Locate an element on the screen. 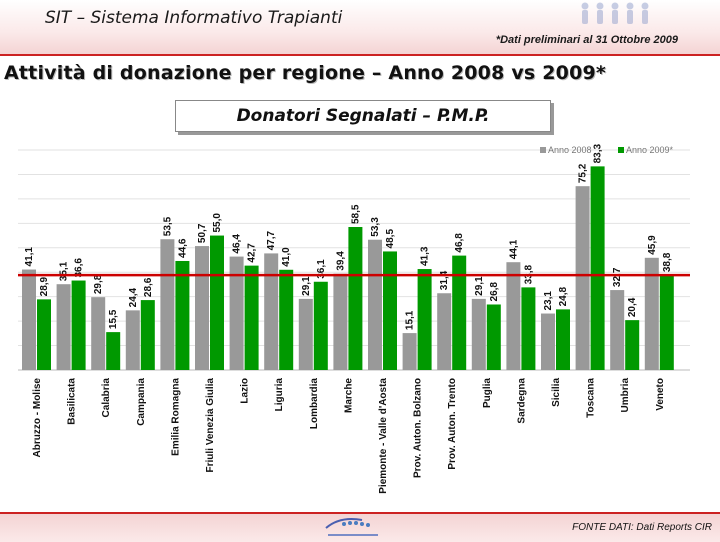 This screenshot has height=542, width=720. value-label-2009: 28,6 is located at coordinates (148, 287).